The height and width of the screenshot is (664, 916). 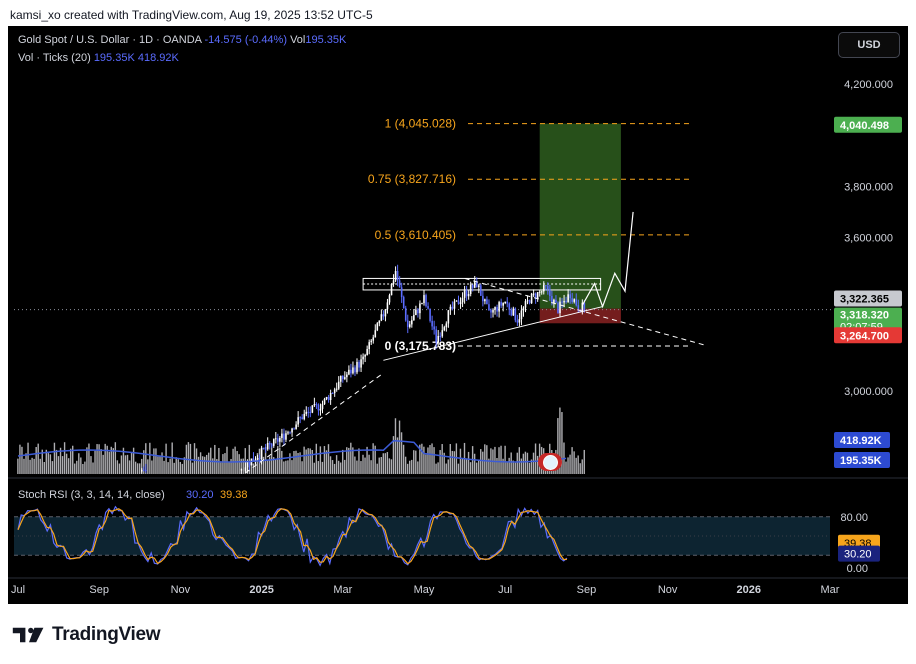 I want to click on legend-vol-ticks-label: Vol · Ticks (20), so click(x=54, y=58).